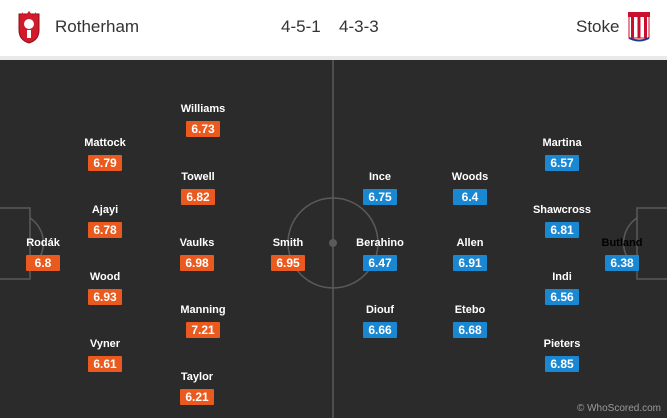  Describe the element at coordinates (301, 26) in the screenshot. I see `home-formation: 4-5-1` at that location.